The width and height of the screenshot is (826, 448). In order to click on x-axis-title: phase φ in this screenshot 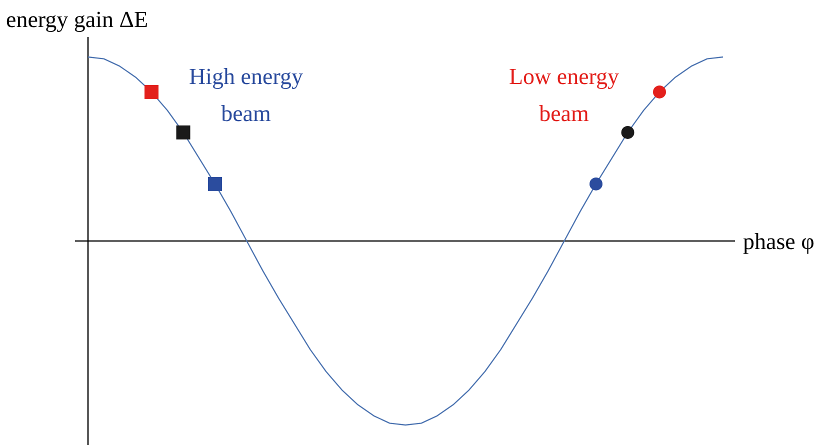, I will do `click(778, 241)`.